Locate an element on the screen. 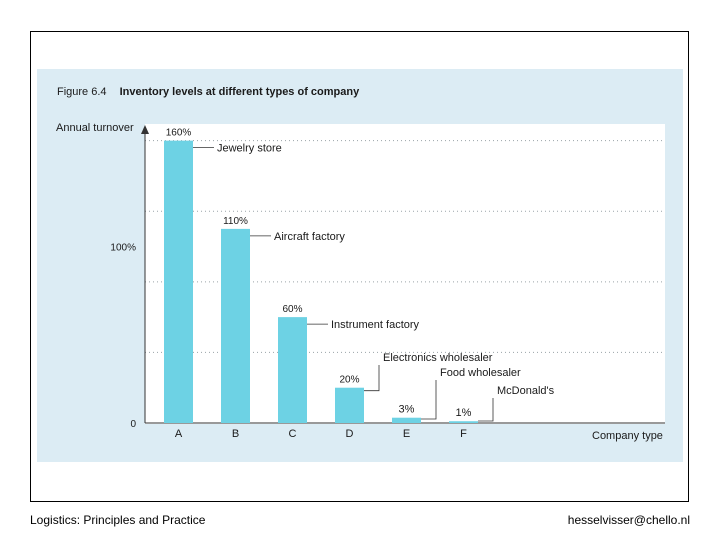 Image resolution: width=720 pixels, height=540 pixels. y-axis-label: Annual turnover is located at coordinates (95, 128).